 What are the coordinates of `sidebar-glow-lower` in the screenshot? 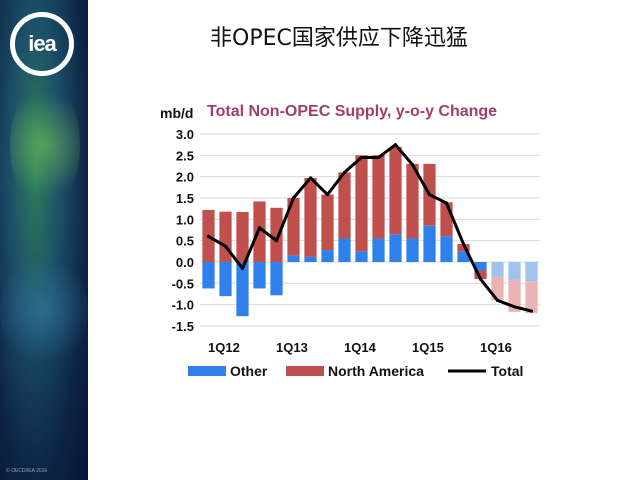 It's located at (44, 310).